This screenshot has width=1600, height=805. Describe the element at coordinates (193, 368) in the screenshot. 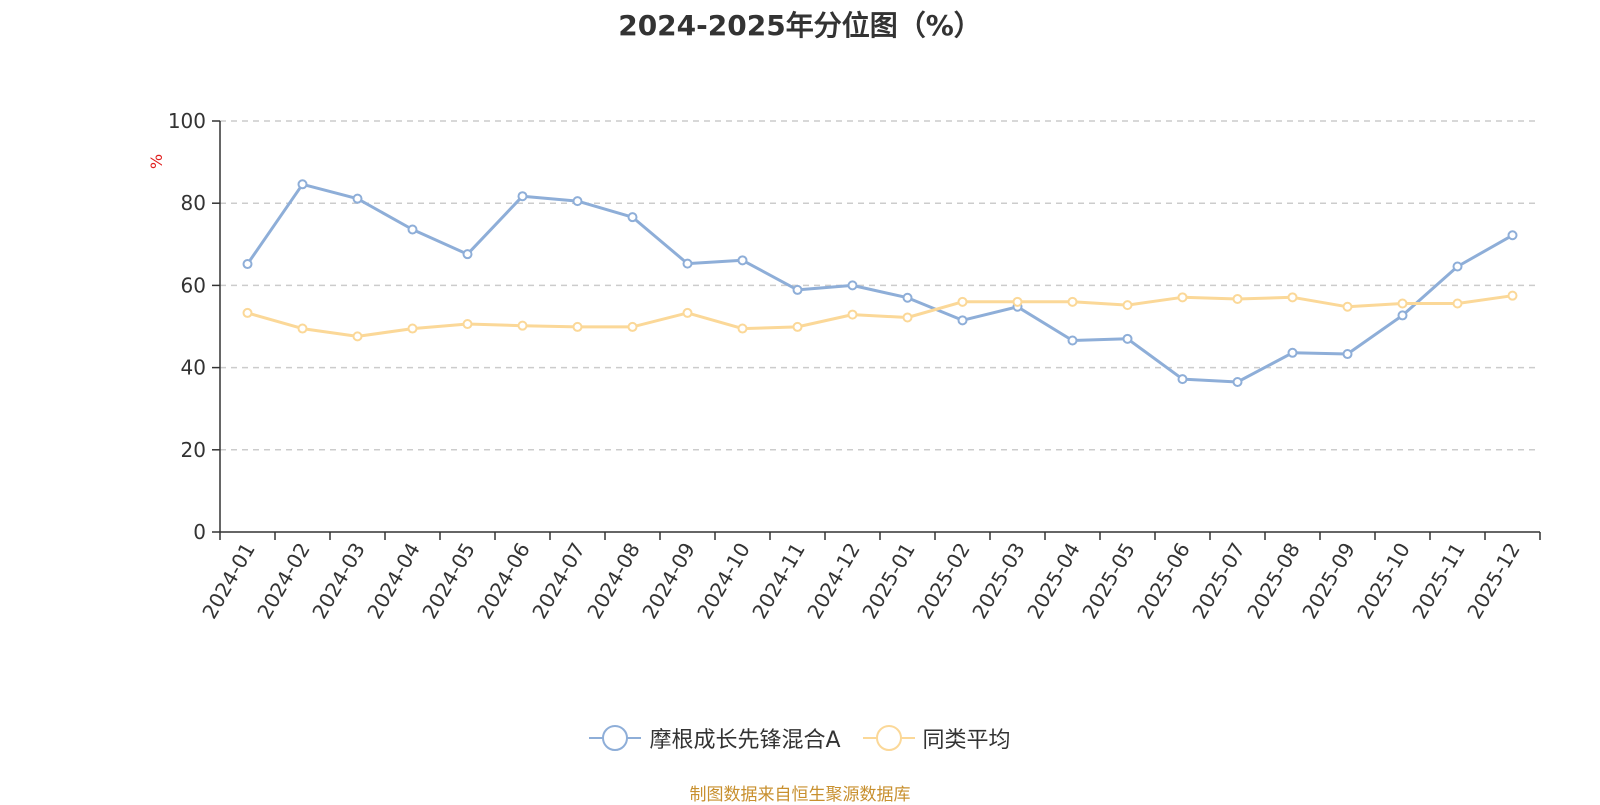

I see `y-tick-label-40: 40` at that location.